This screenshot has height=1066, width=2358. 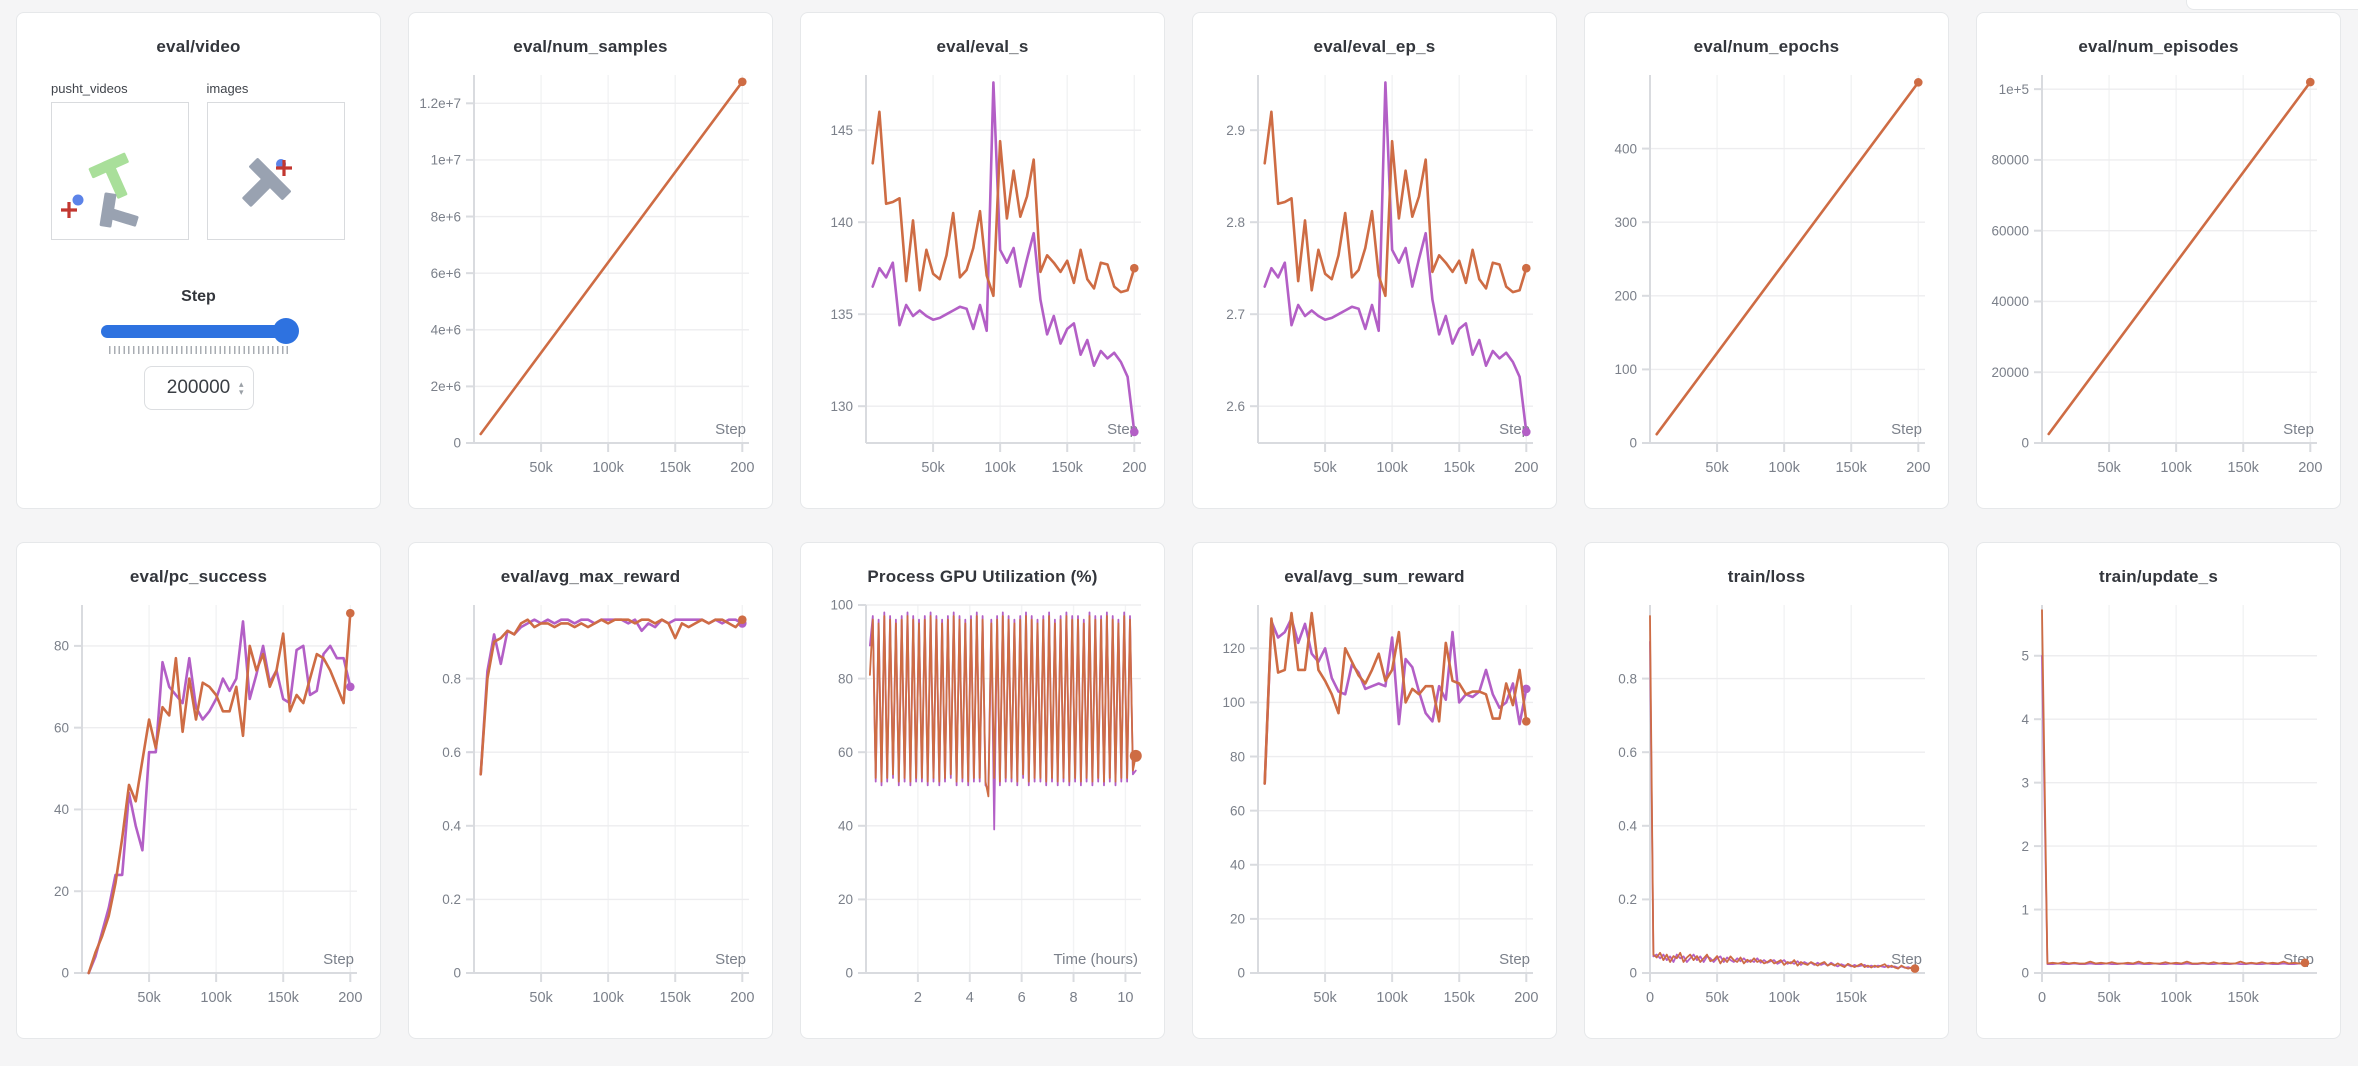 I want to click on svg-text: 60000, so click(x=2010, y=230).